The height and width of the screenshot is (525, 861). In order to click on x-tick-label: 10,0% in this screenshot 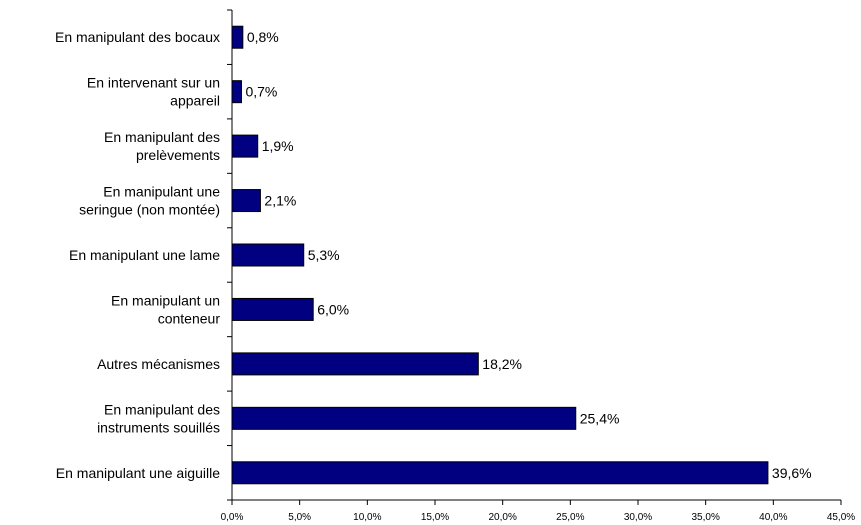, I will do `click(367, 517)`.